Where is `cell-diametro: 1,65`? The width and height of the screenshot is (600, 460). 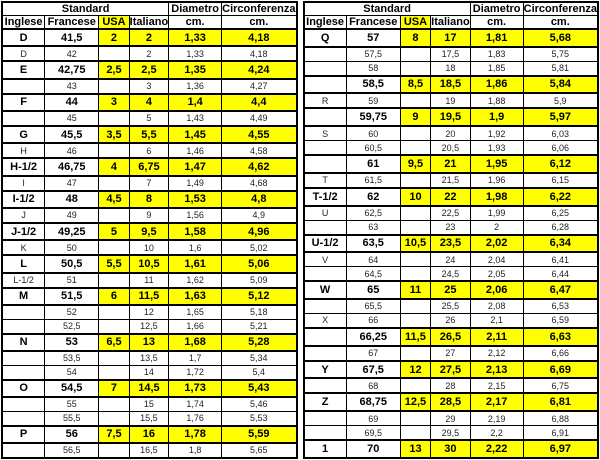
cell-diametro: 1,65 is located at coordinates (195, 312).